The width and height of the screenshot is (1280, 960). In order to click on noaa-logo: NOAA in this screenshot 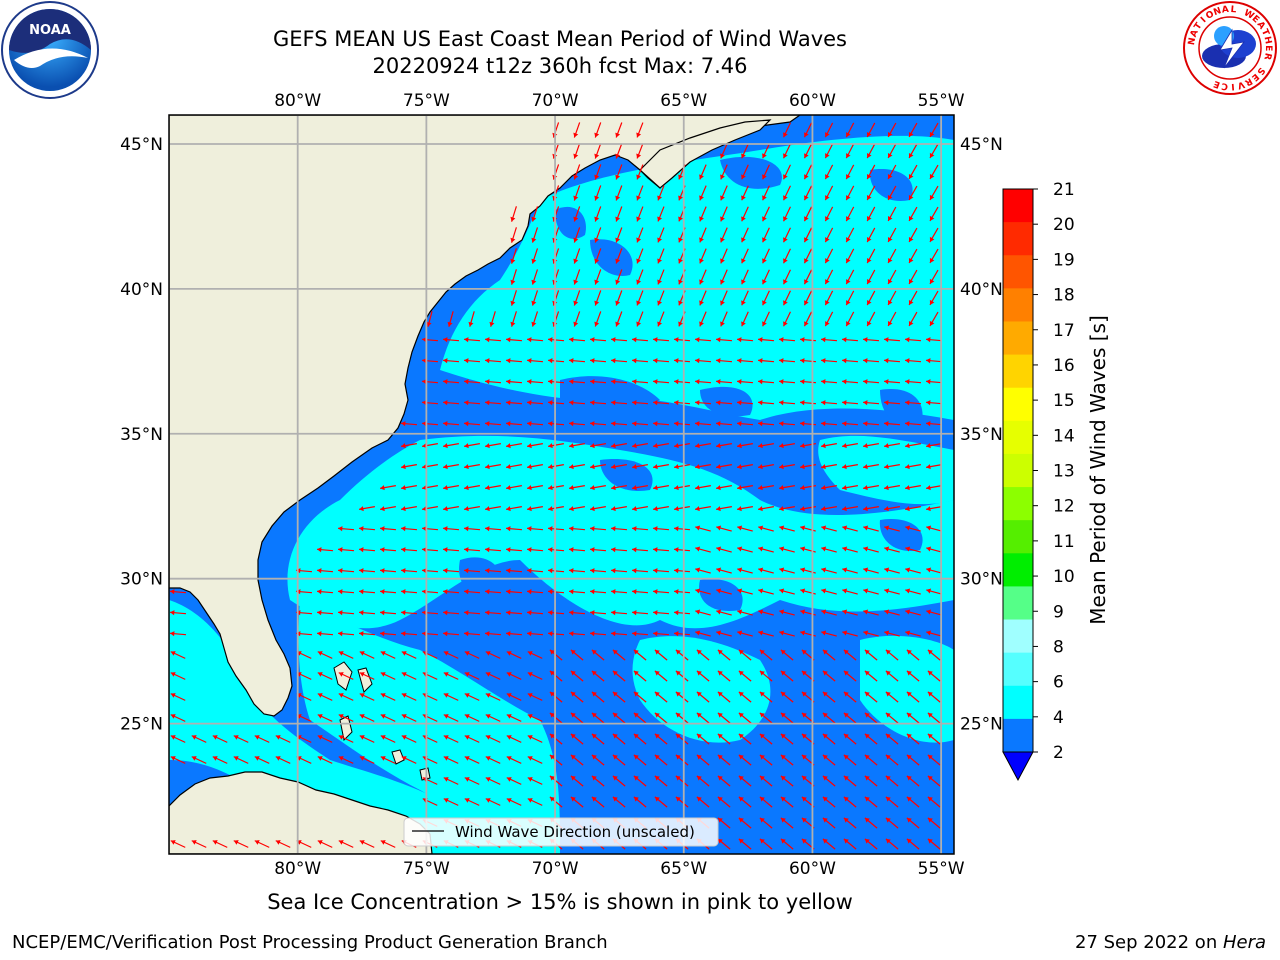, I will do `click(50, 50)`.